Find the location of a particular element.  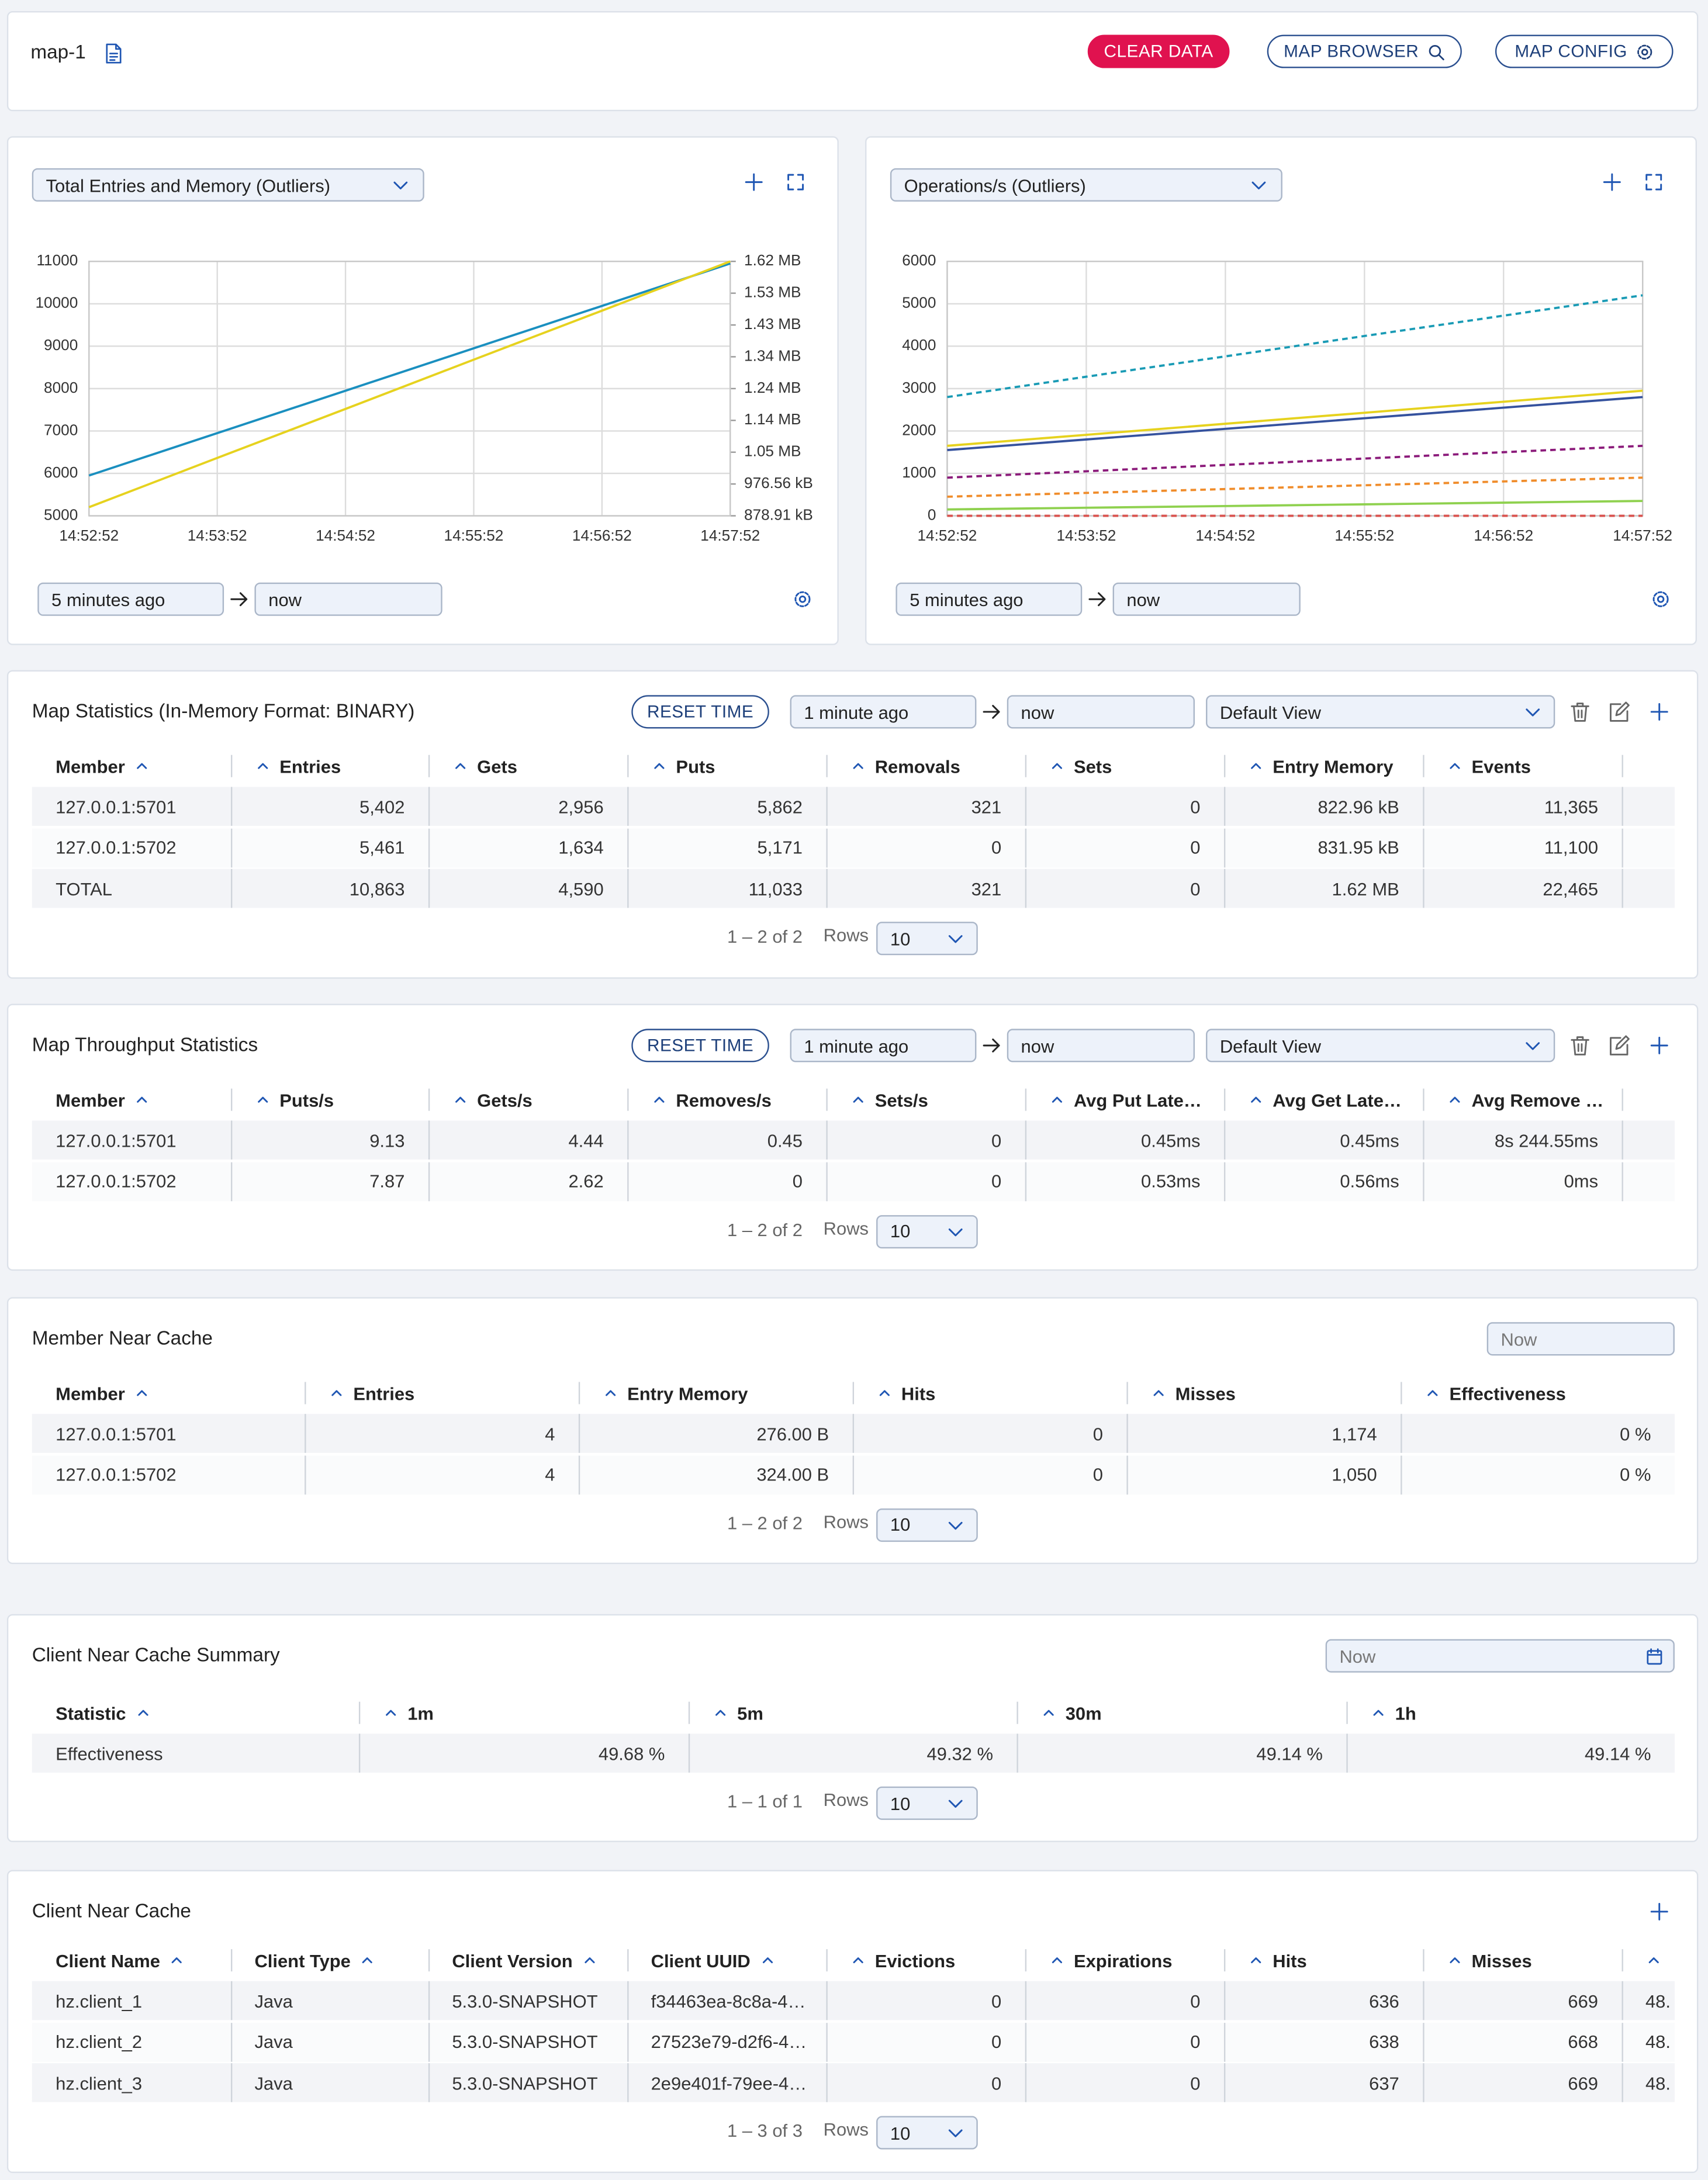

column-header: 30m is located at coordinates (1181, 1713).